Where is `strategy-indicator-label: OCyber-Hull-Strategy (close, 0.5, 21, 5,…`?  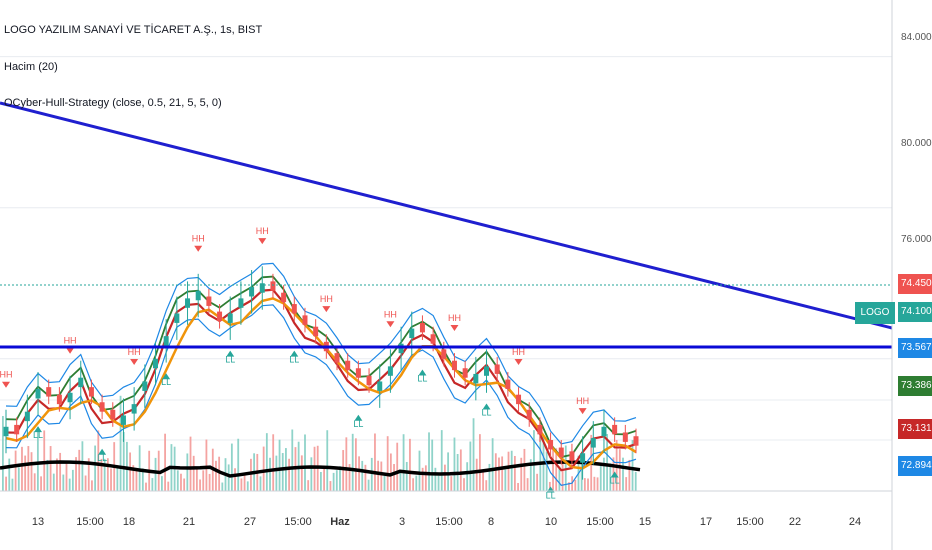 strategy-indicator-label: OCyber-Hull-Strategy (close, 0.5, 21, 5,… is located at coordinates (113, 103).